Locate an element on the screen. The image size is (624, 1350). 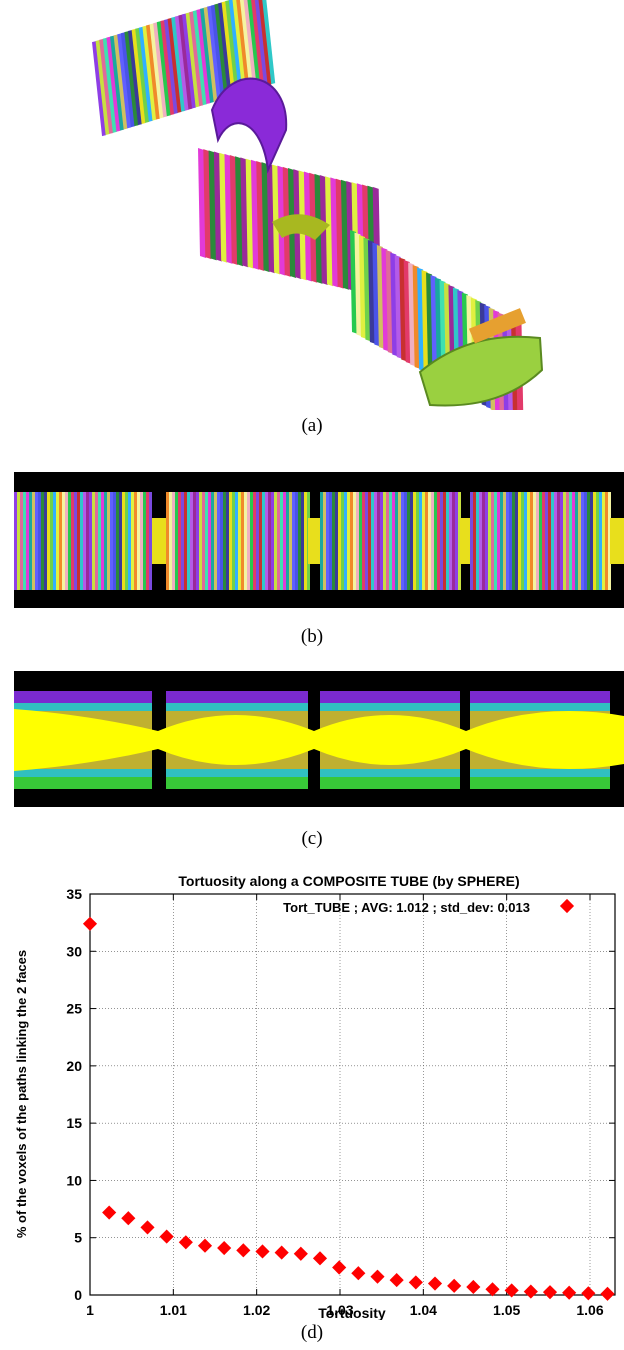
x-axis-label: Tortuosity is located at coordinates (352, 1312).